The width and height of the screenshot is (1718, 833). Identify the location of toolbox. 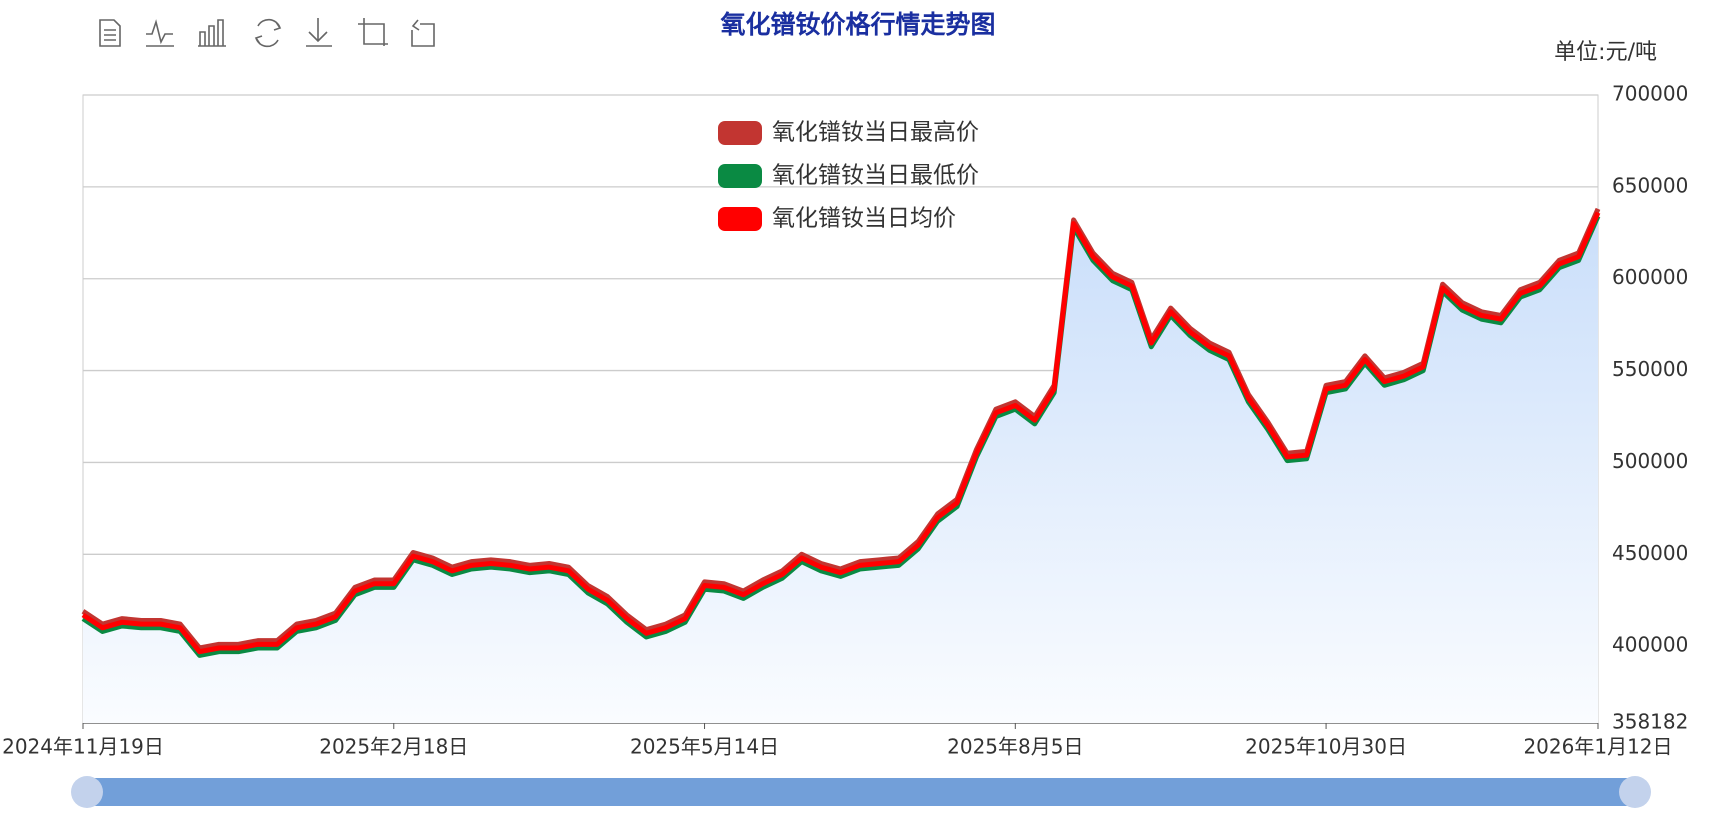
(267, 33).